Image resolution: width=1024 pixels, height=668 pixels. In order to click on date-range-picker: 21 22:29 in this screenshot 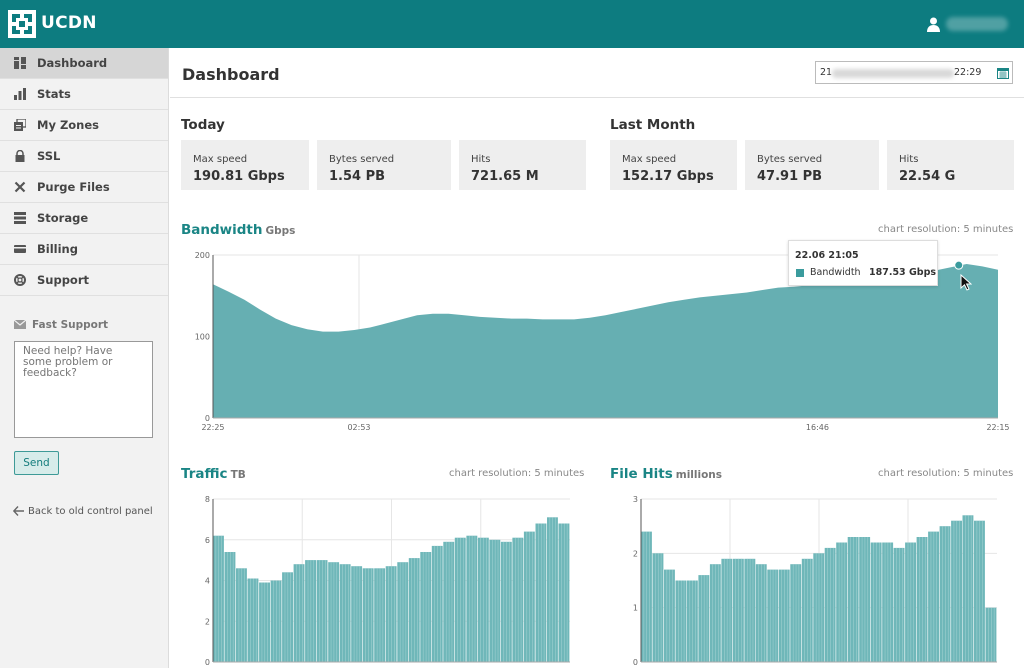, I will do `click(914, 72)`.